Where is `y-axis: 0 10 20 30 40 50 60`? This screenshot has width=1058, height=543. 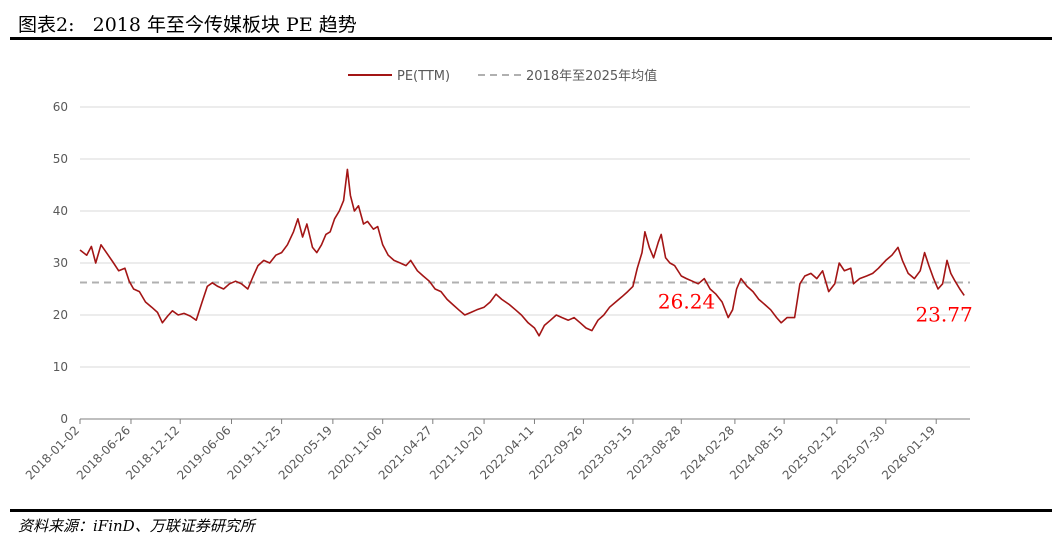
y-axis: 0 10 20 30 40 50 60 is located at coordinates (60, 263).